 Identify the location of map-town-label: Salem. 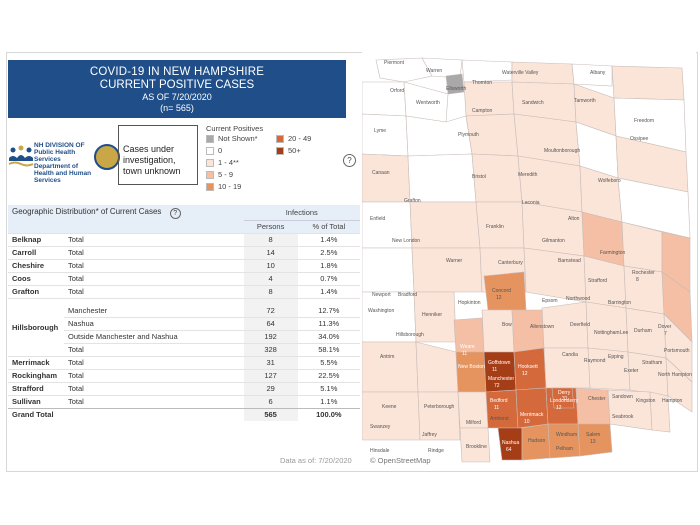
(593, 435).